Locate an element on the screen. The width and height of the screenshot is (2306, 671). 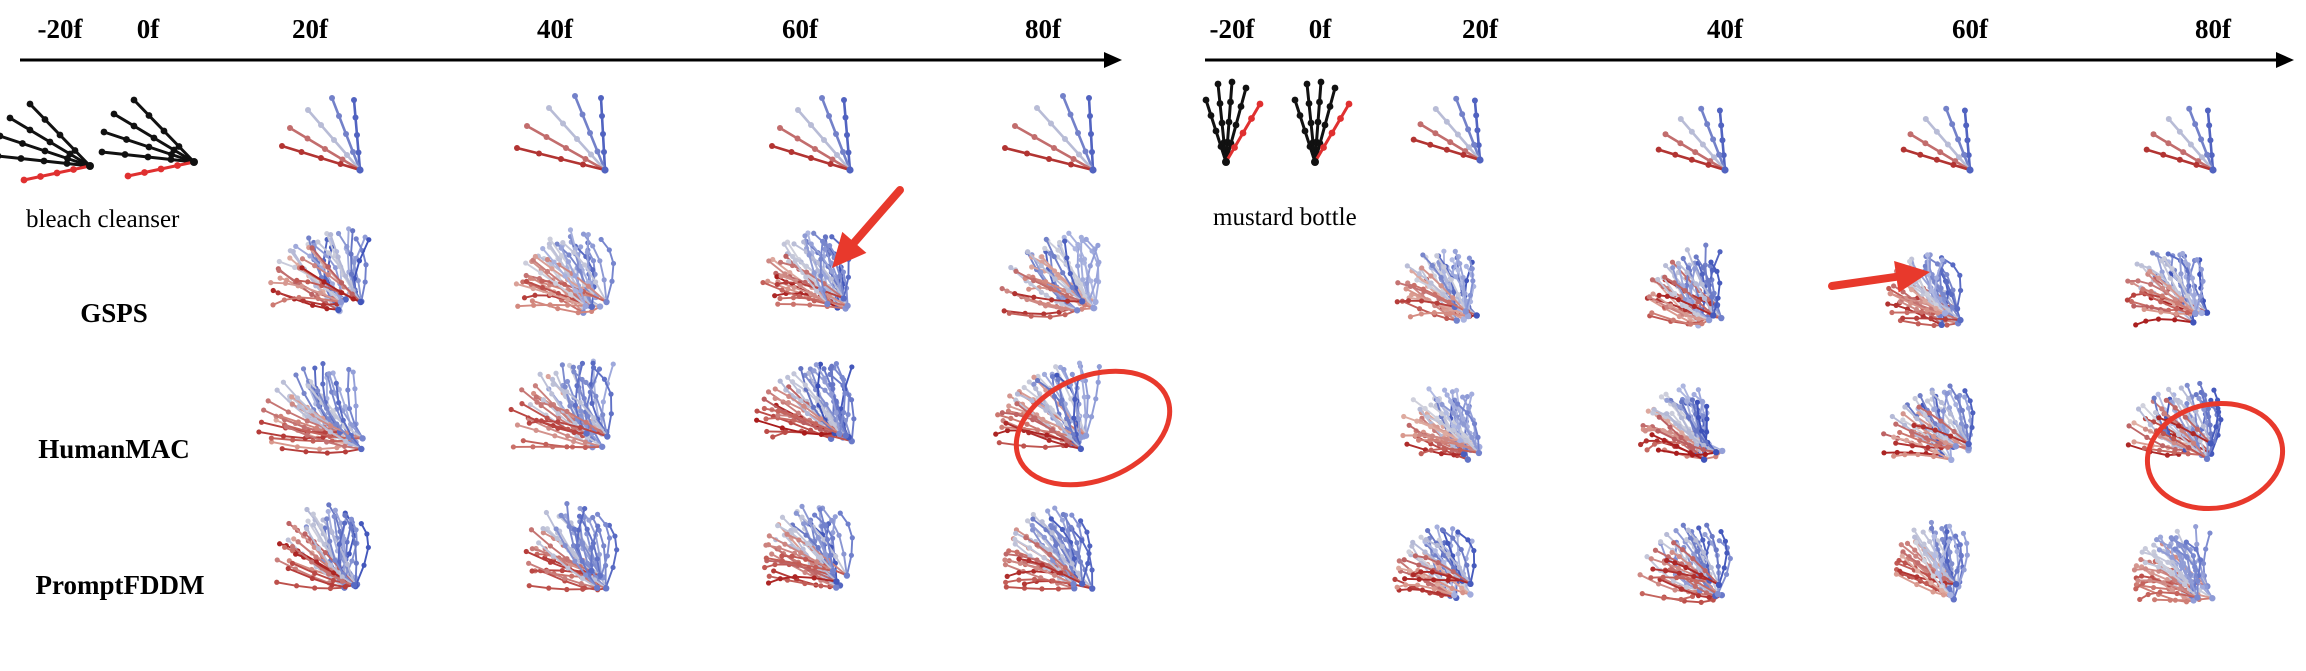
observed-hand is located at coordinates (47, 142).